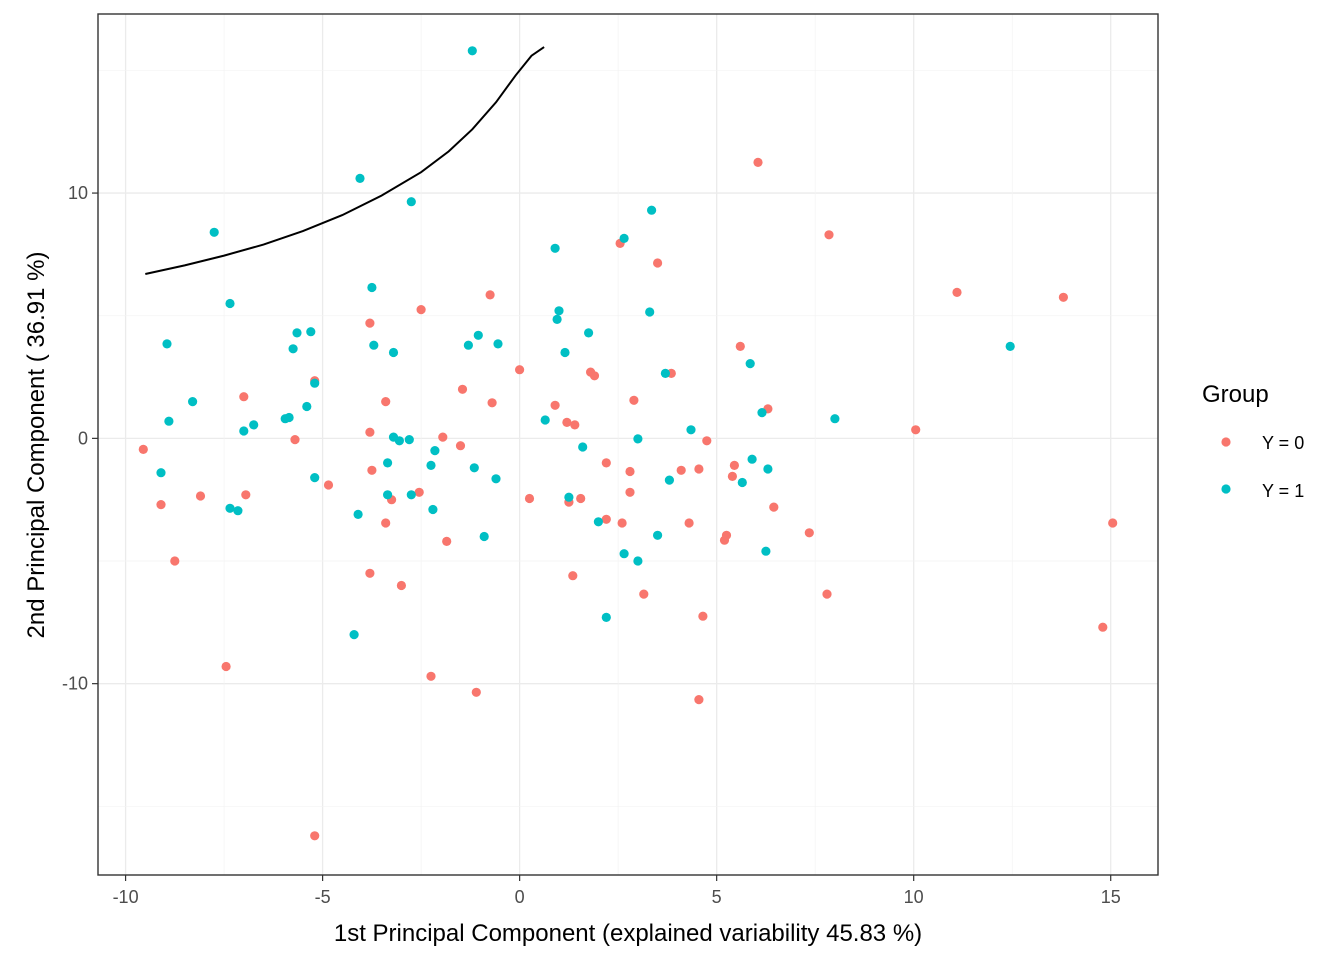 This screenshot has width=1344, height=960. I want to click on curve-annotation, so click(345, 160).